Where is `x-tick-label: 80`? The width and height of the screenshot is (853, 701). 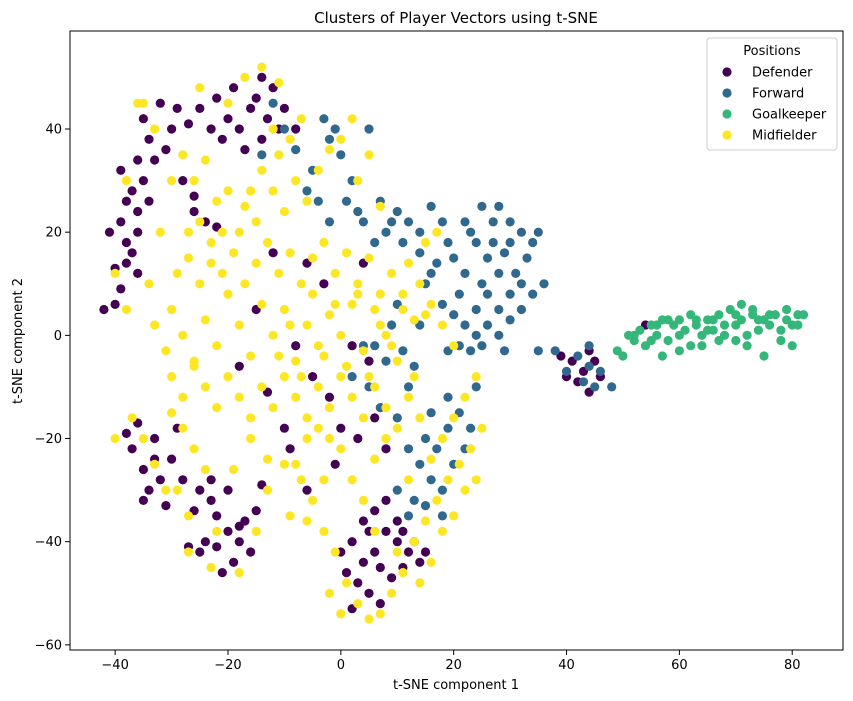 x-tick-label: 80 is located at coordinates (792, 665).